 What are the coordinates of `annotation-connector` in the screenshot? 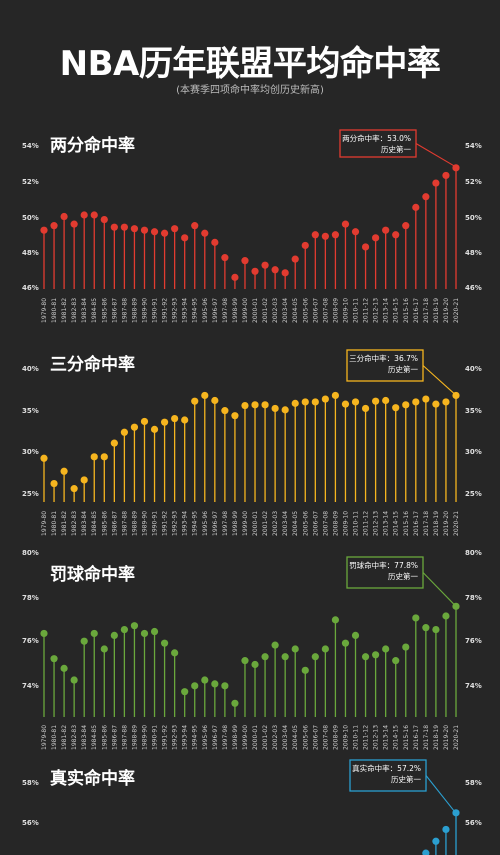 It's located at (440, 793).